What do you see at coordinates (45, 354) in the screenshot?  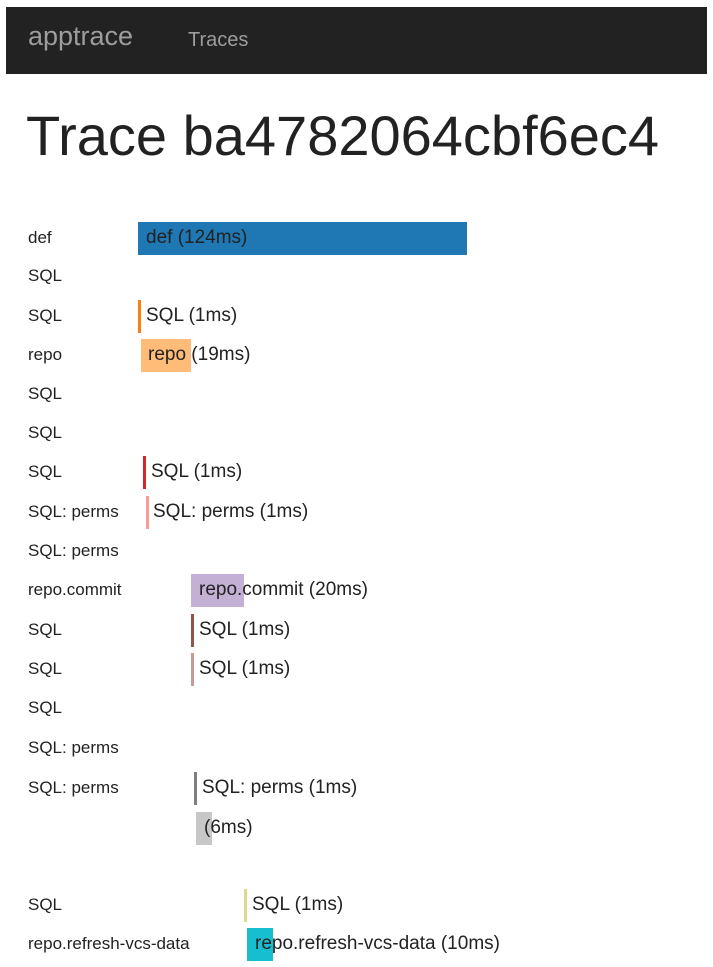 I see `span-row-label: repo` at bounding box center [45, 354].